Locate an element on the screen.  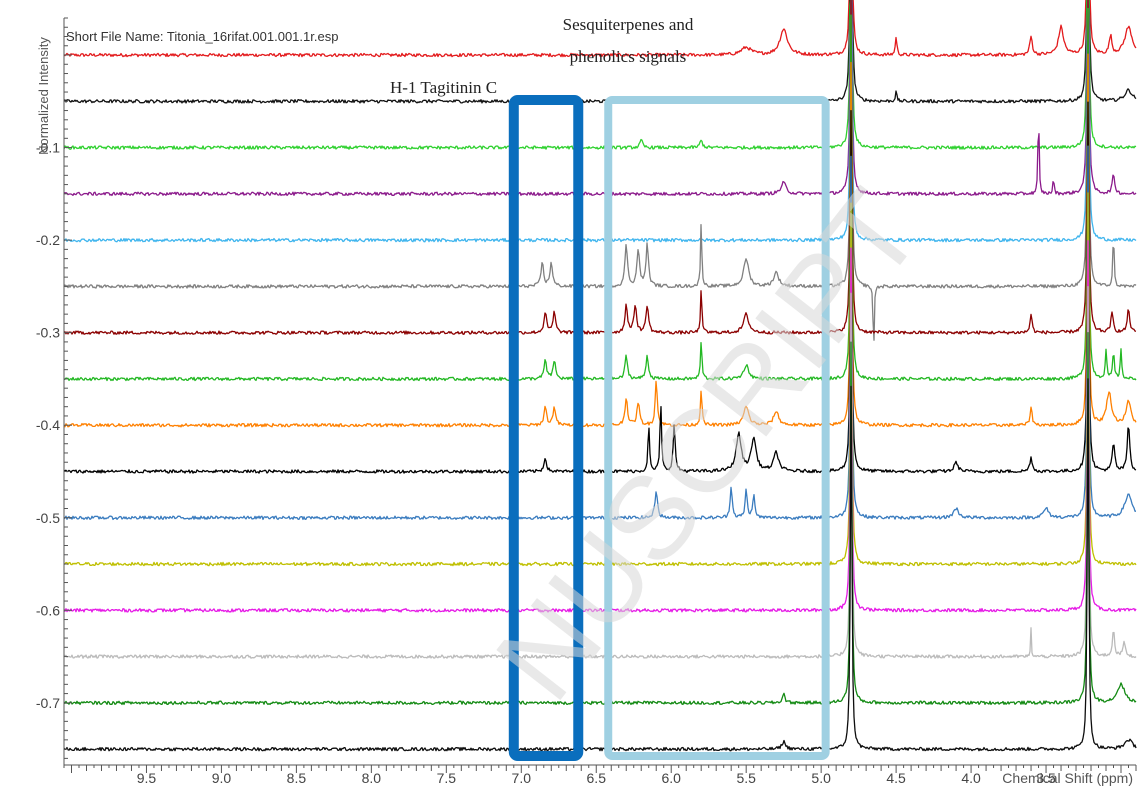
y-tick-label: -0.2 is located at coordinates (48, 240).